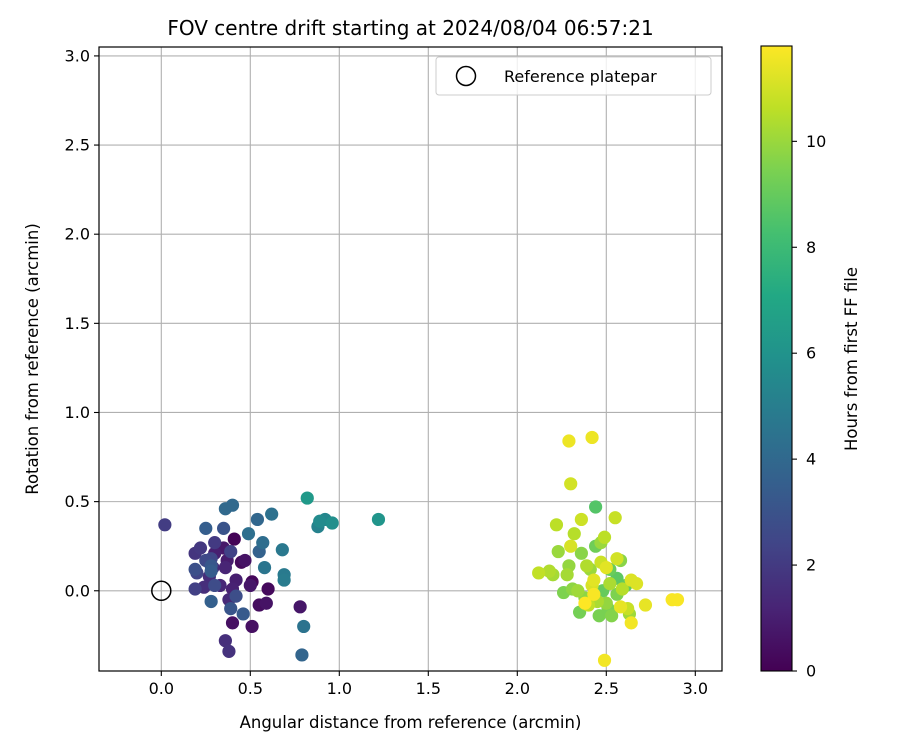 This screenshot has height=750, width=900. I want to click on y-axis-ticks: 0.0 0.5 1.0 1.5 2.0 2.5 3.0, so click(82, 323).